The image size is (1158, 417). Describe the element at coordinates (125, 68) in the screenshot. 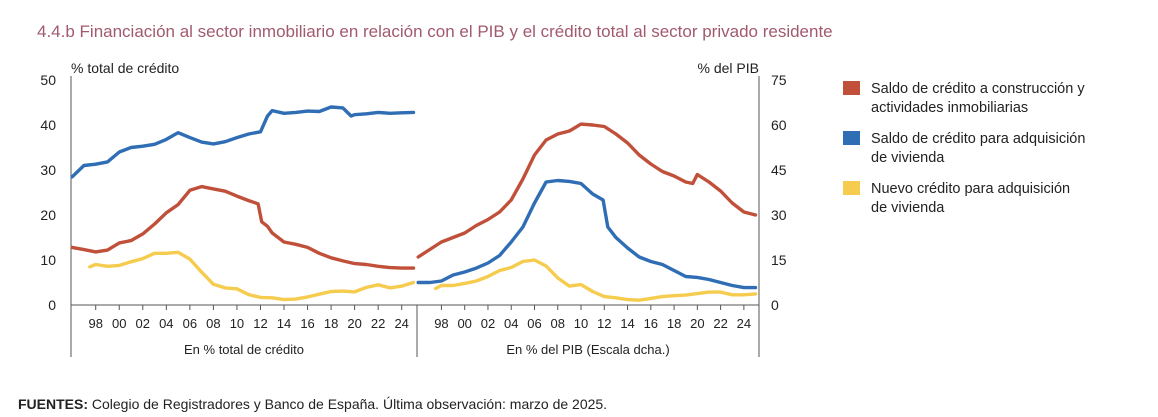

I see `left-axis-title: % total de crédito` at that location.